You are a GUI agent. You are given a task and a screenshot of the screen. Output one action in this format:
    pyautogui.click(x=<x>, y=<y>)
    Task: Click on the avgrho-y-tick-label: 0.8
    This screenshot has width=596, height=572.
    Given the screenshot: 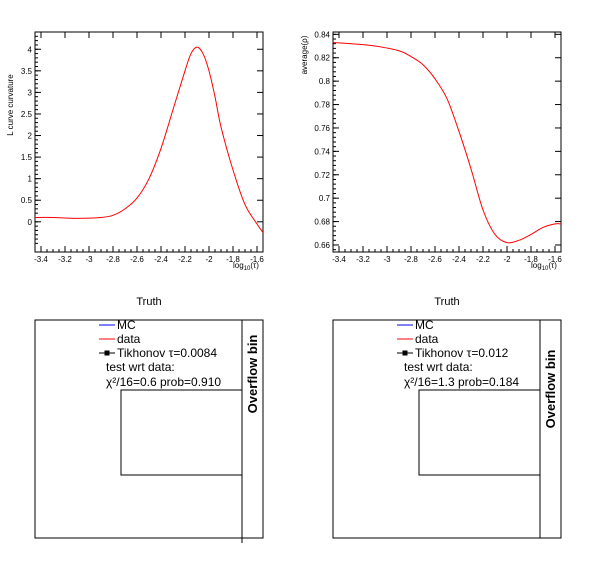 What is the action you would take?
    pyautogui.click(x=325, y=81)
    